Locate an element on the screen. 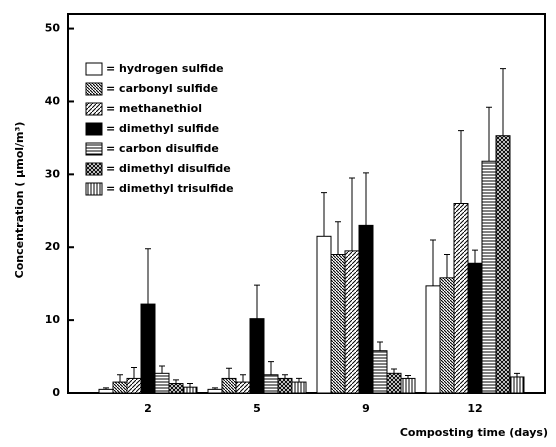  y-tick-label: 50 is located at coordinates (53, 28).